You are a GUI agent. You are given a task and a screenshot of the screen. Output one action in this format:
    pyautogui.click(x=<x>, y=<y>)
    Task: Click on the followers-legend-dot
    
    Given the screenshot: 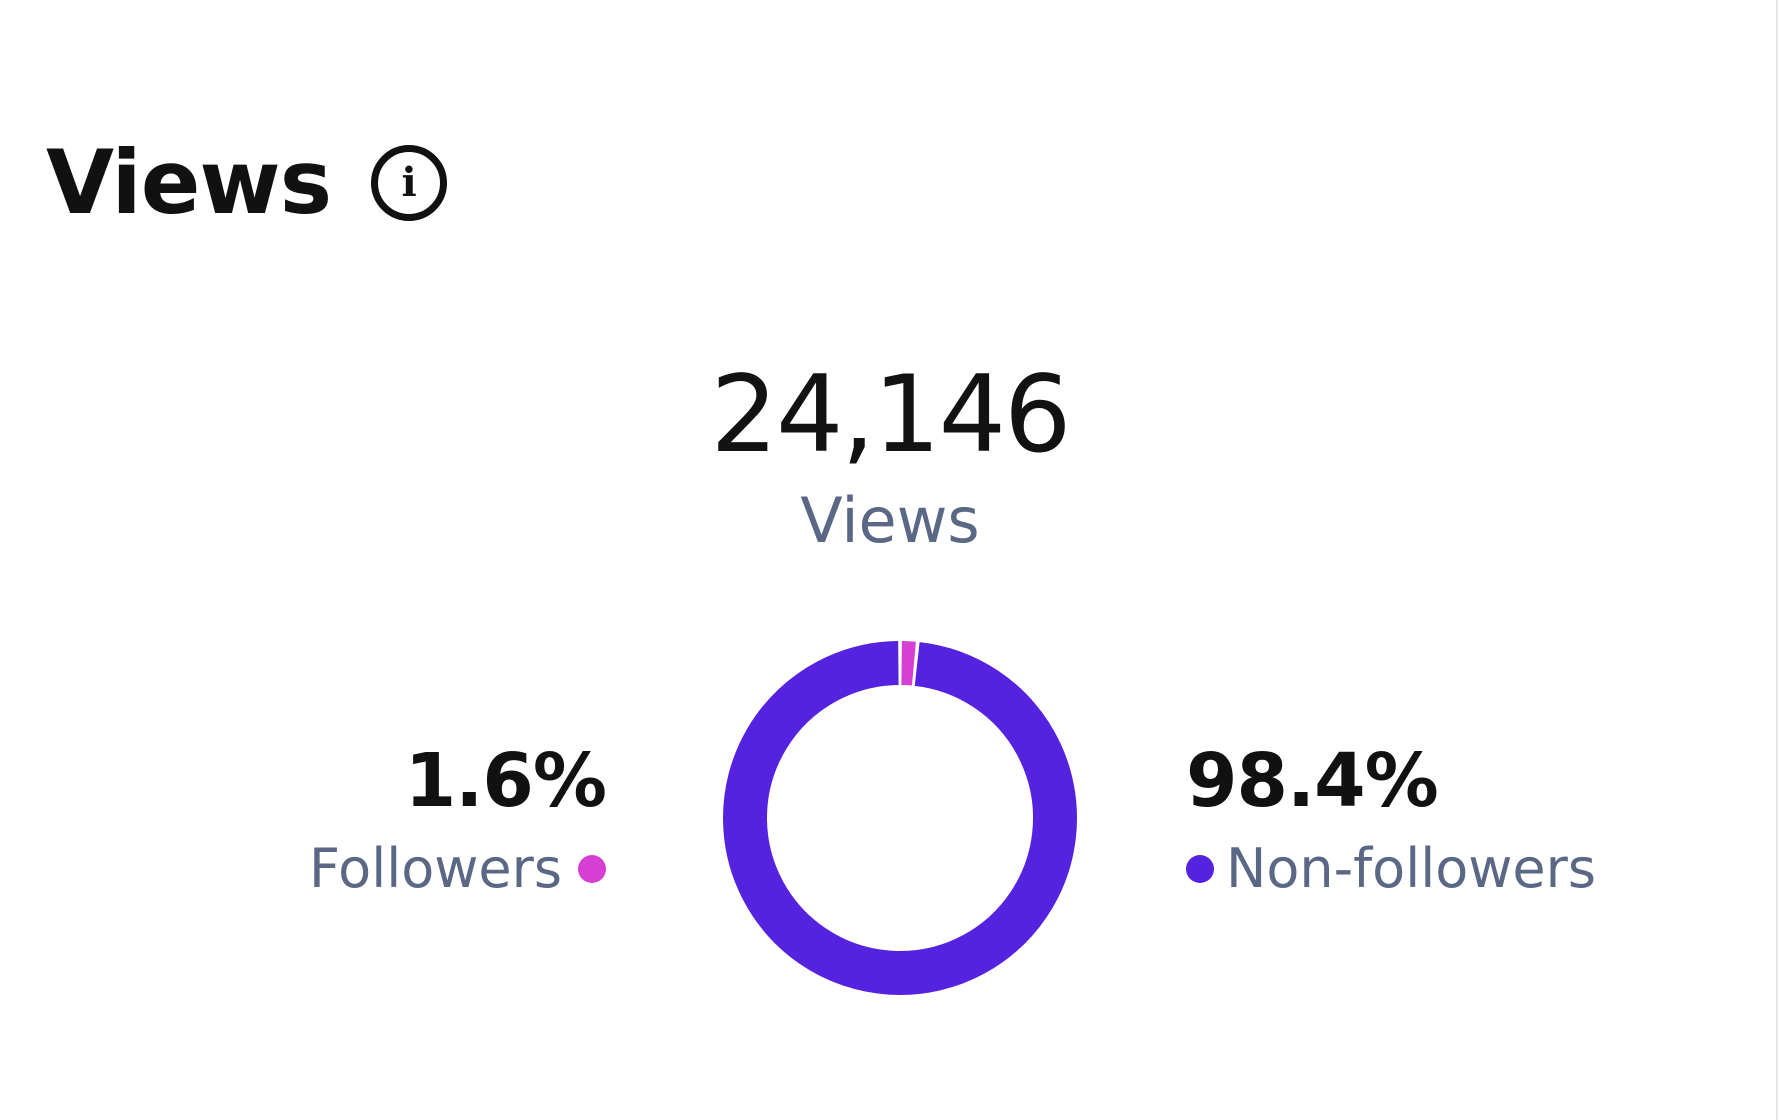 What is the action you would take?
    pyautogui.click(x=592, y=869)
    